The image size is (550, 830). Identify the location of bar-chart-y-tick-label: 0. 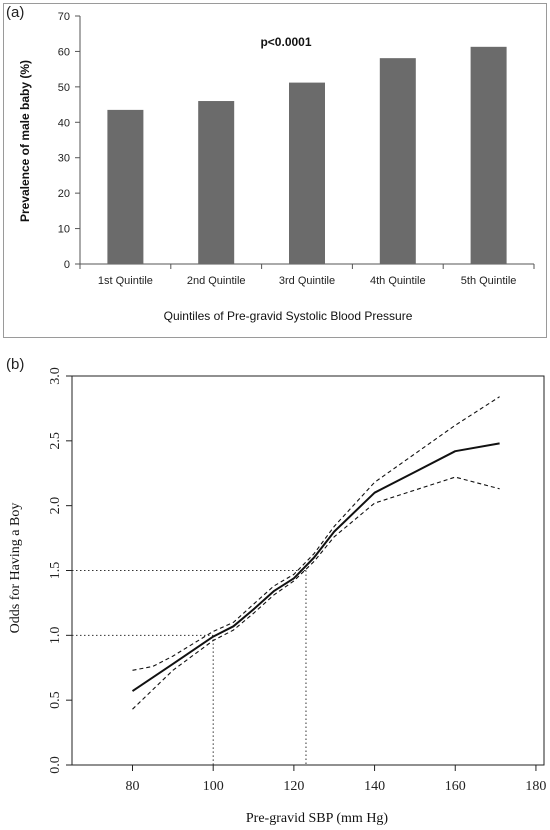
(67, 265).